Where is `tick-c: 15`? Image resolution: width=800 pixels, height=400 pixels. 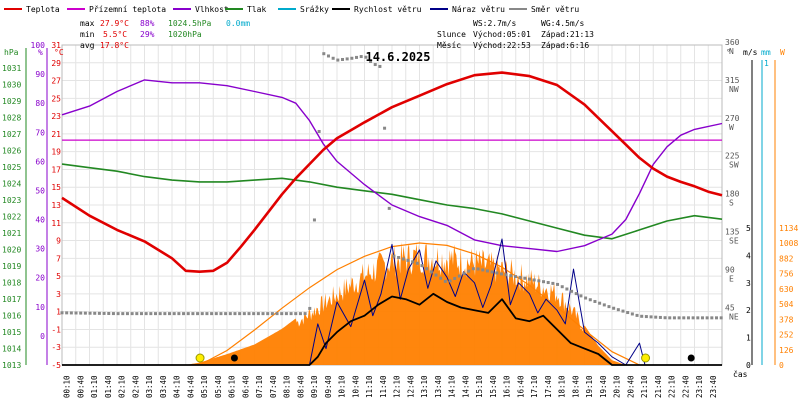 tick-c: 15 is located at coordinates (56, 187).